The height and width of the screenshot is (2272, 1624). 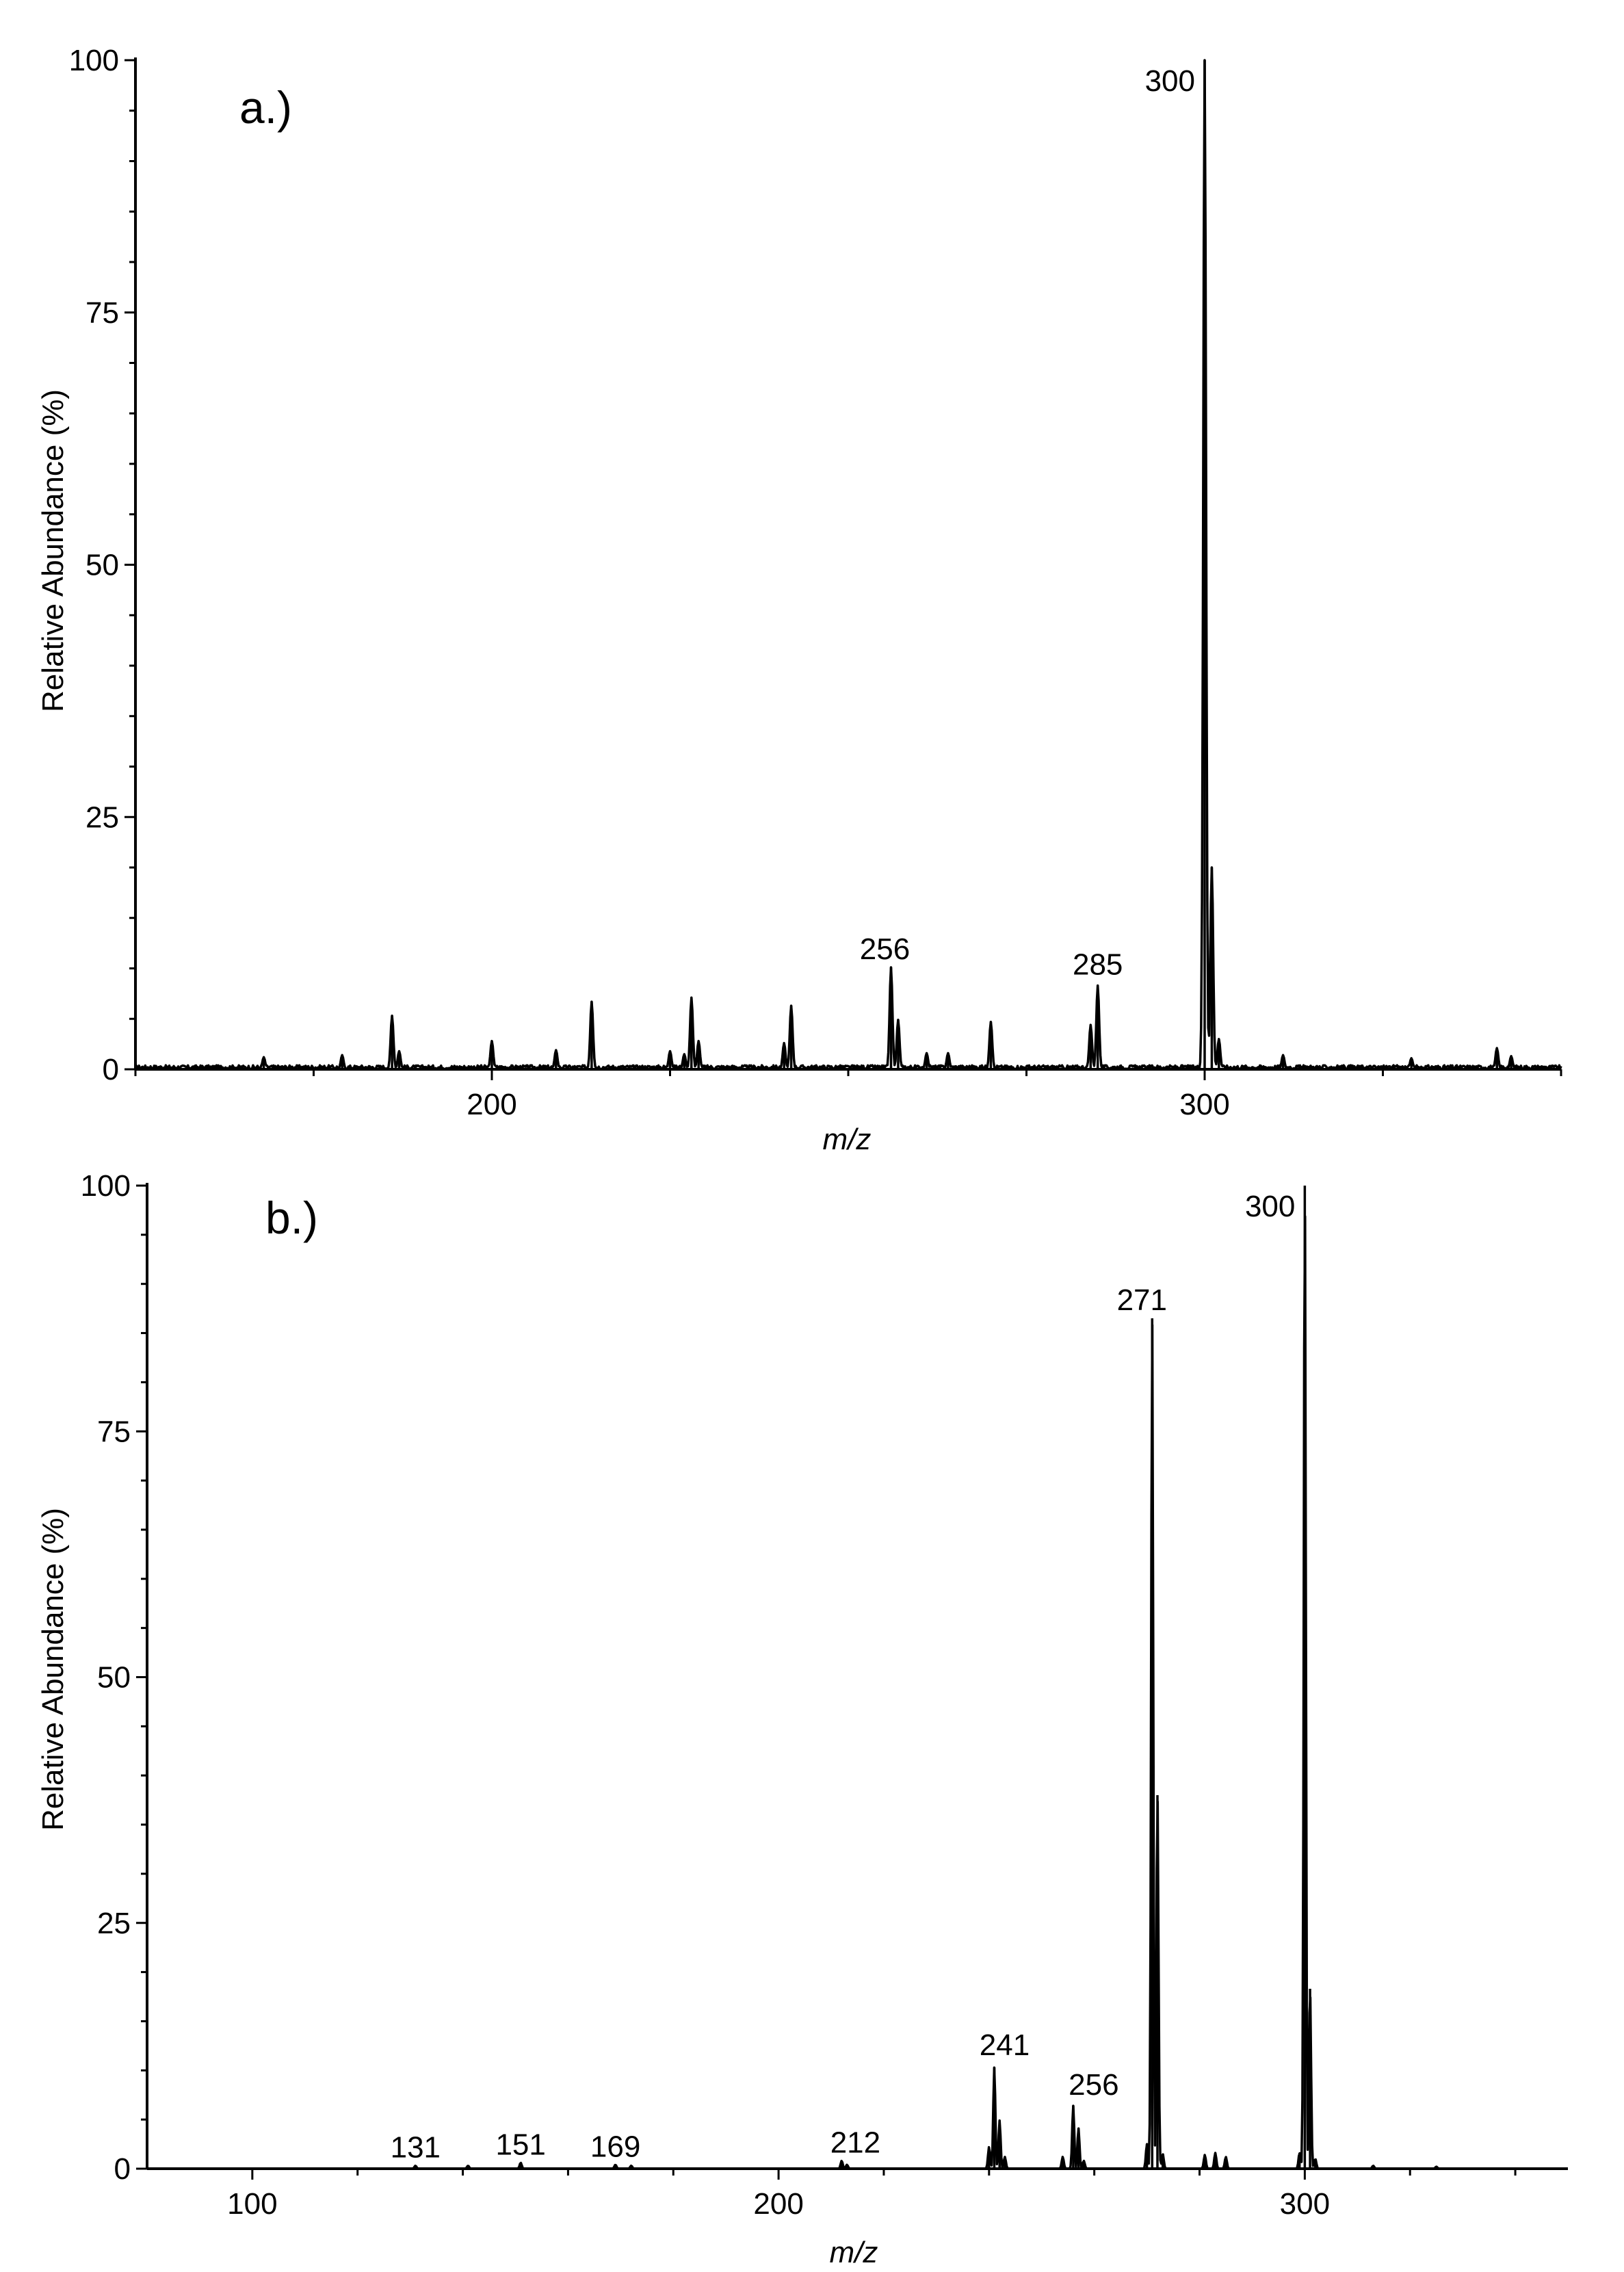 I want to click on peak-label: 151, so click(x=520, y=2144).